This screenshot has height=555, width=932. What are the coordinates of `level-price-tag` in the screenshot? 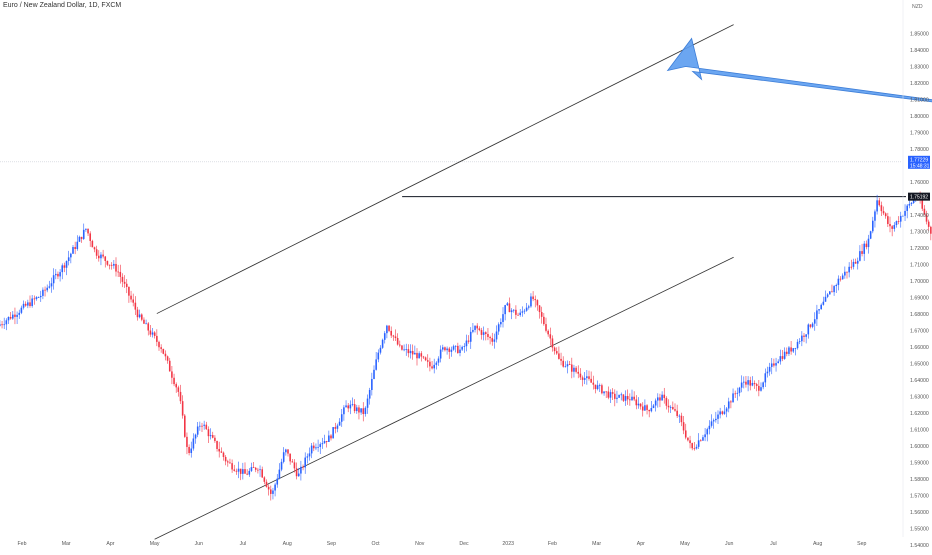 It's located at (919, 196).